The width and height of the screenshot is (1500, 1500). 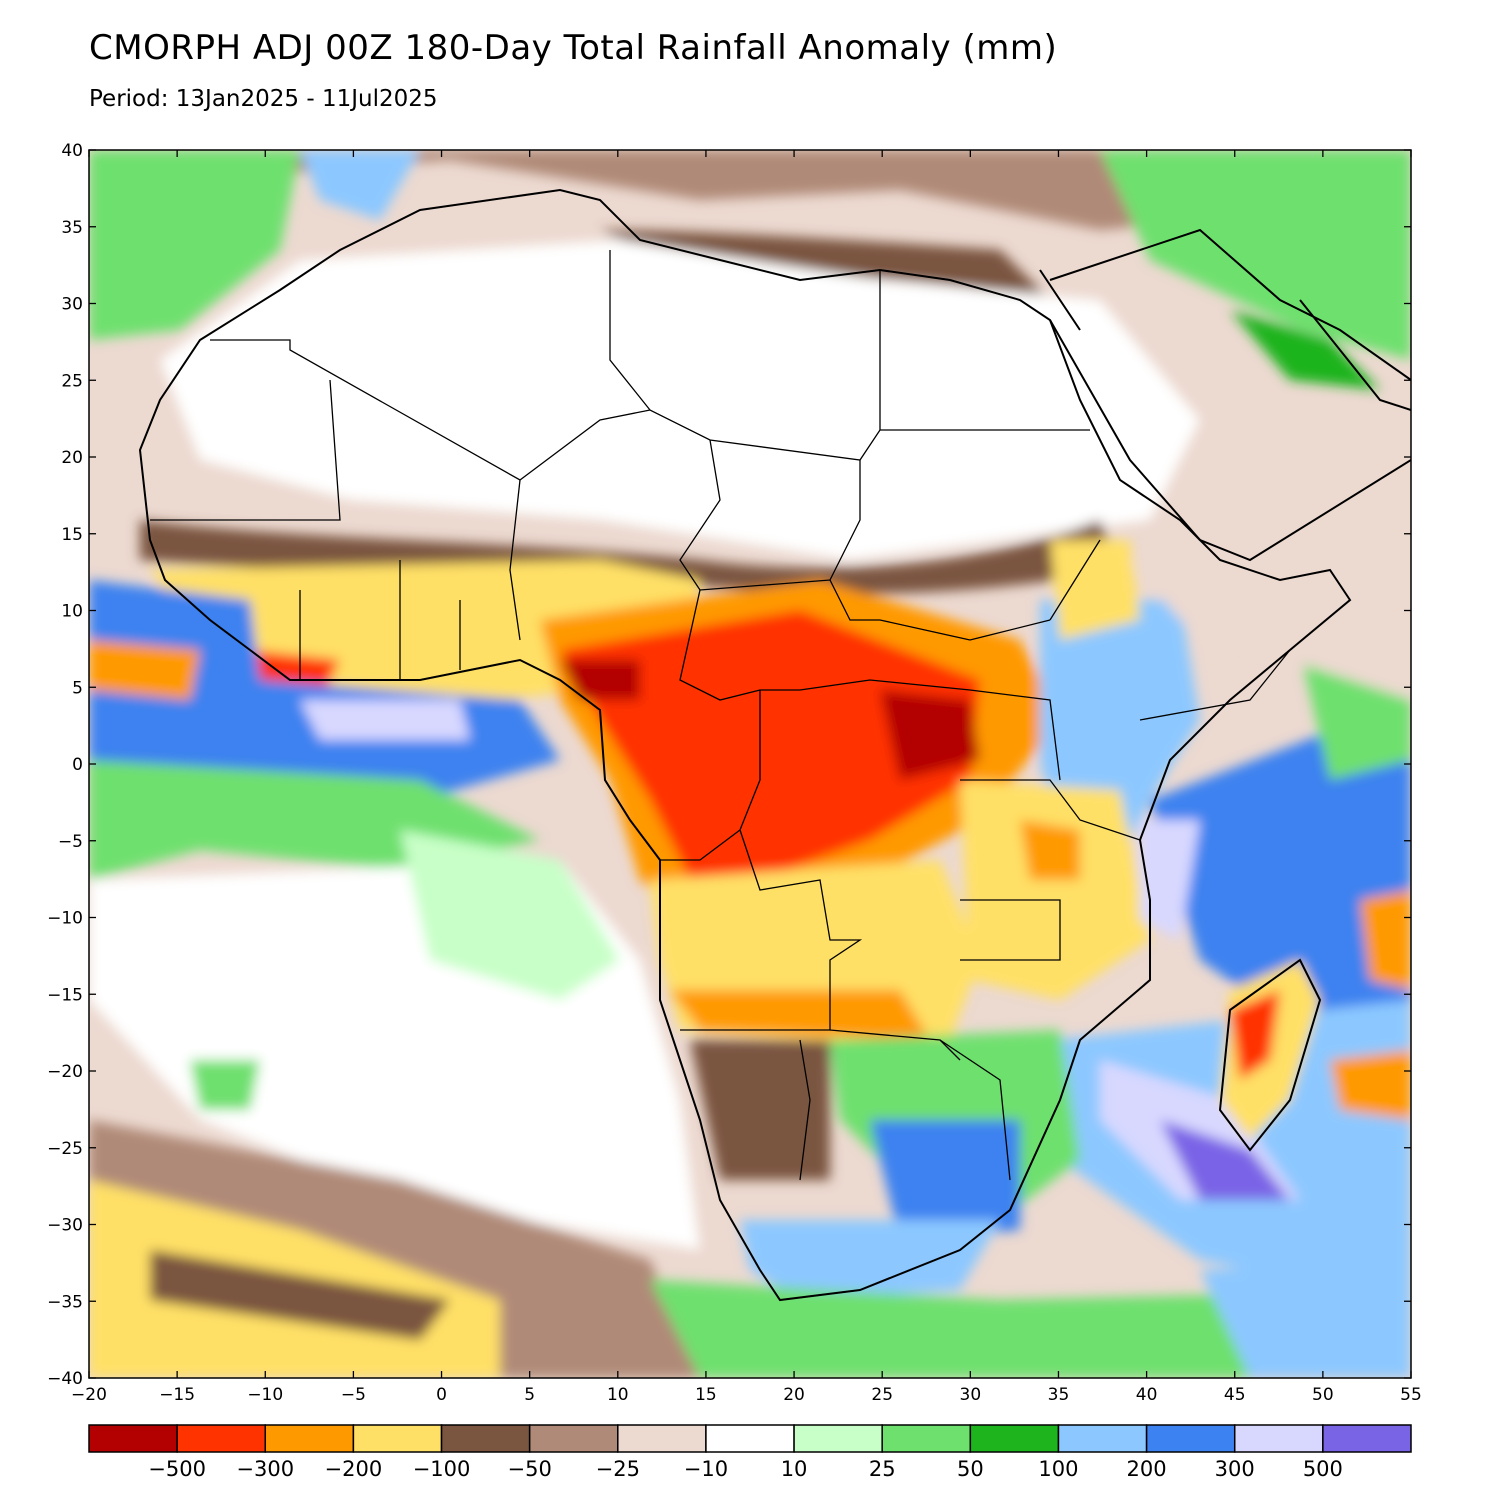 I want to click on lat-tick-label: 0, so click(x=77, y=765).